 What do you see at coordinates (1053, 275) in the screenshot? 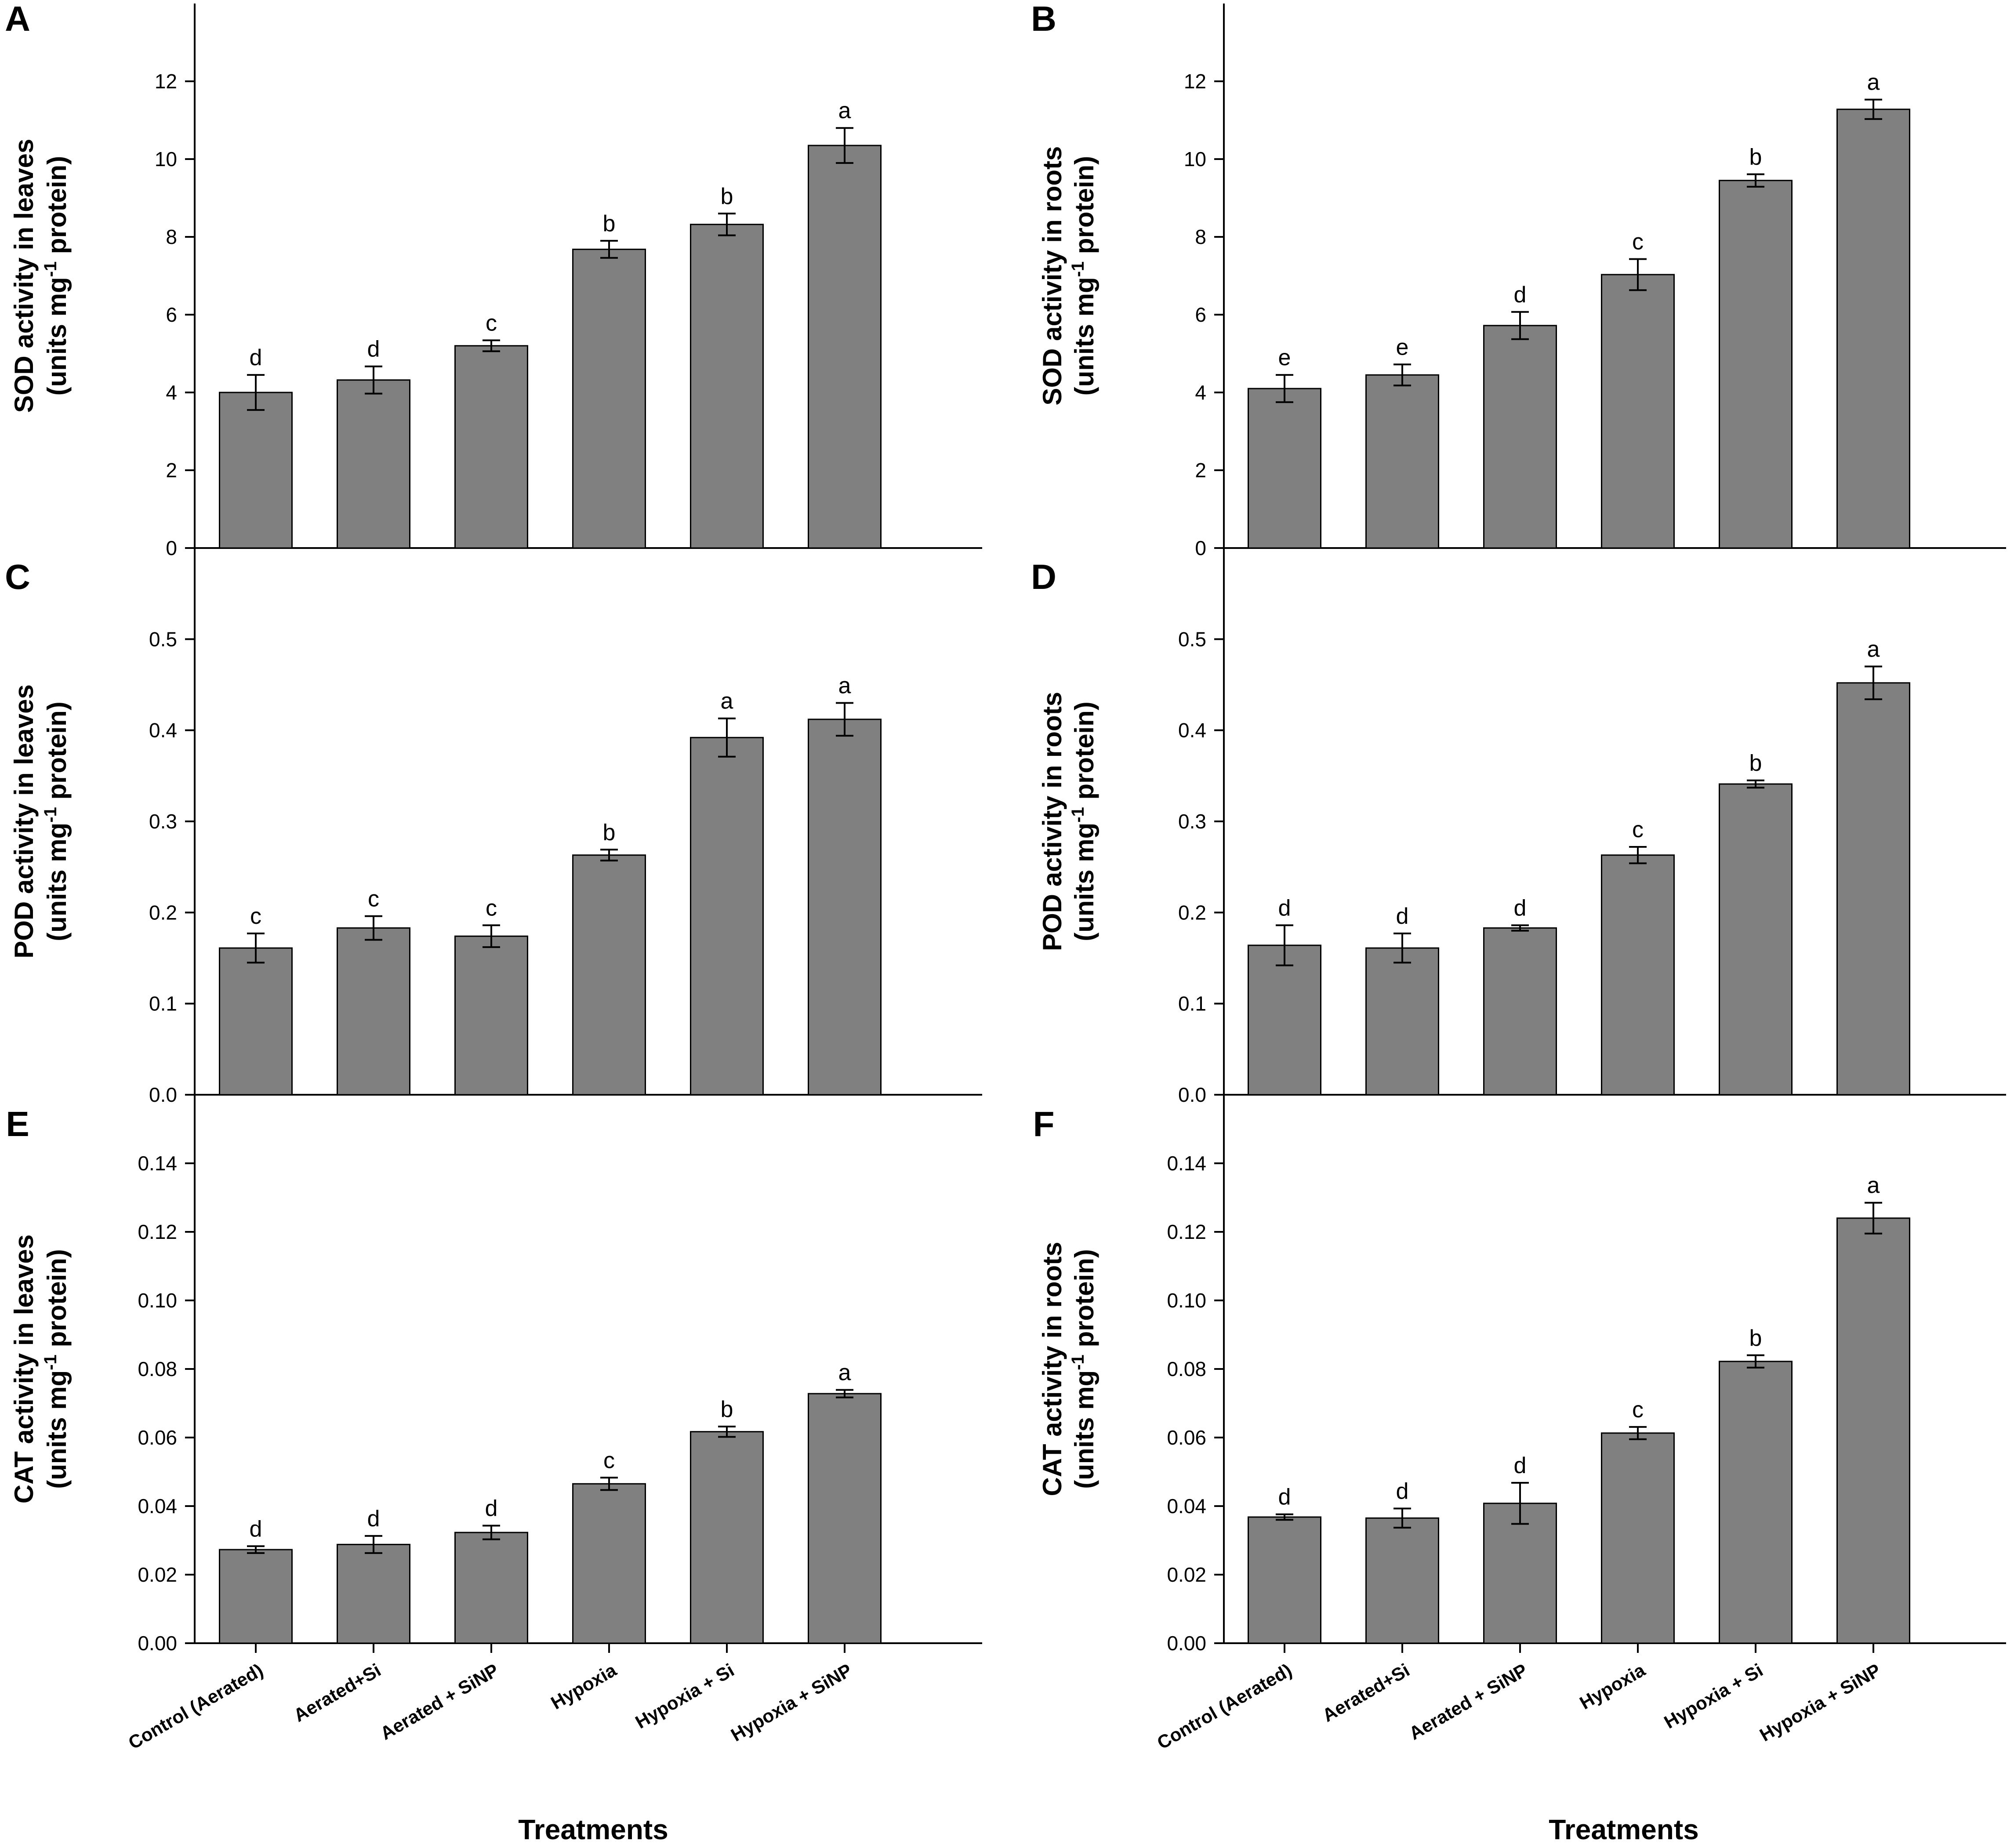
I see `y-axis-label: SOD activity in roots` at bounding box center [1053, 275].